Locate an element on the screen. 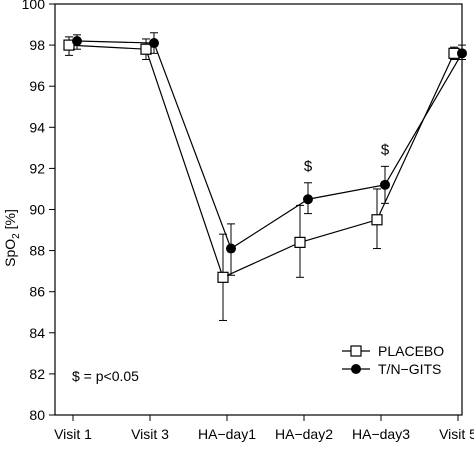 This screenshot has width=474, height=459. x-tick-label: Visit 5 is located at coordinates (456, 434).